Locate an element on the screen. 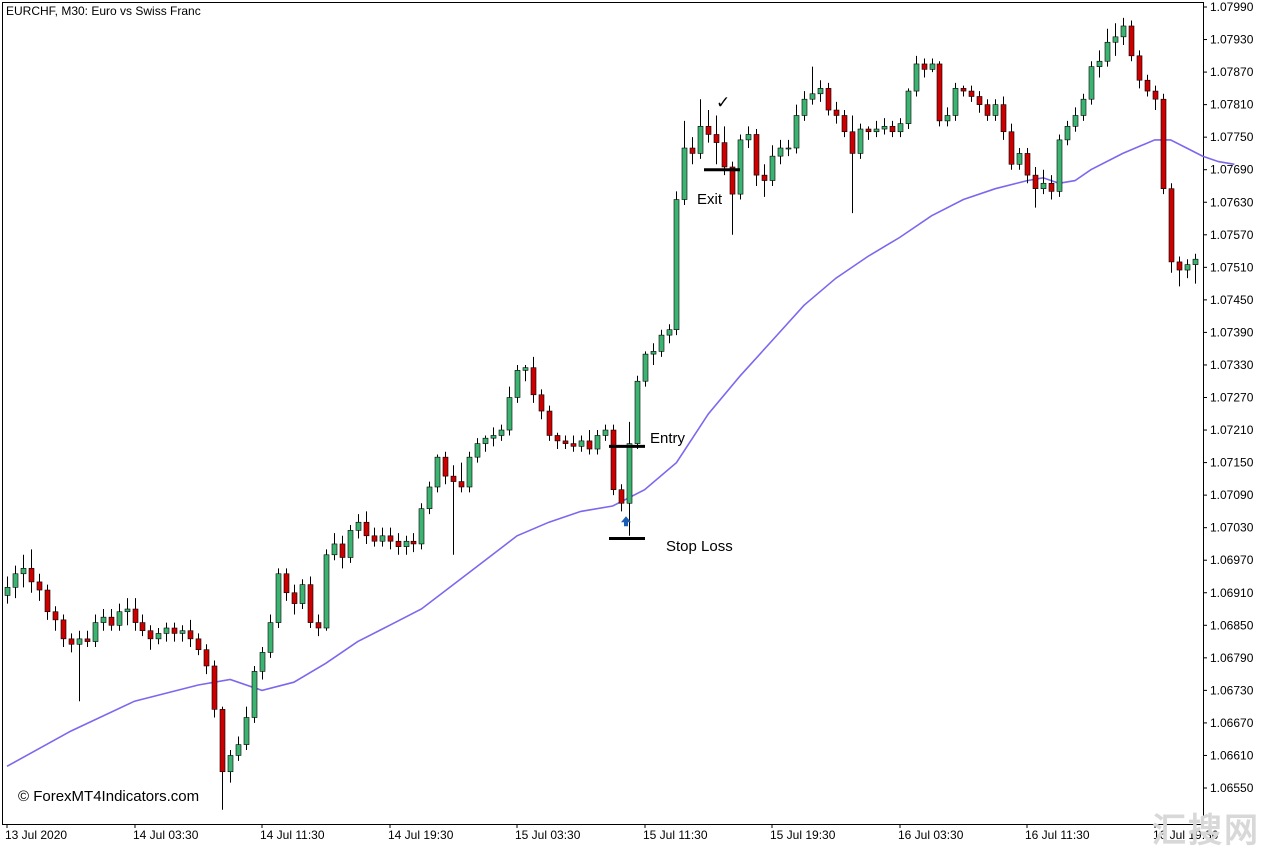 The width and height of the screenshot is (1275, 852). y-tick-label: 1.06910 is located at coordinates (1232, 593).